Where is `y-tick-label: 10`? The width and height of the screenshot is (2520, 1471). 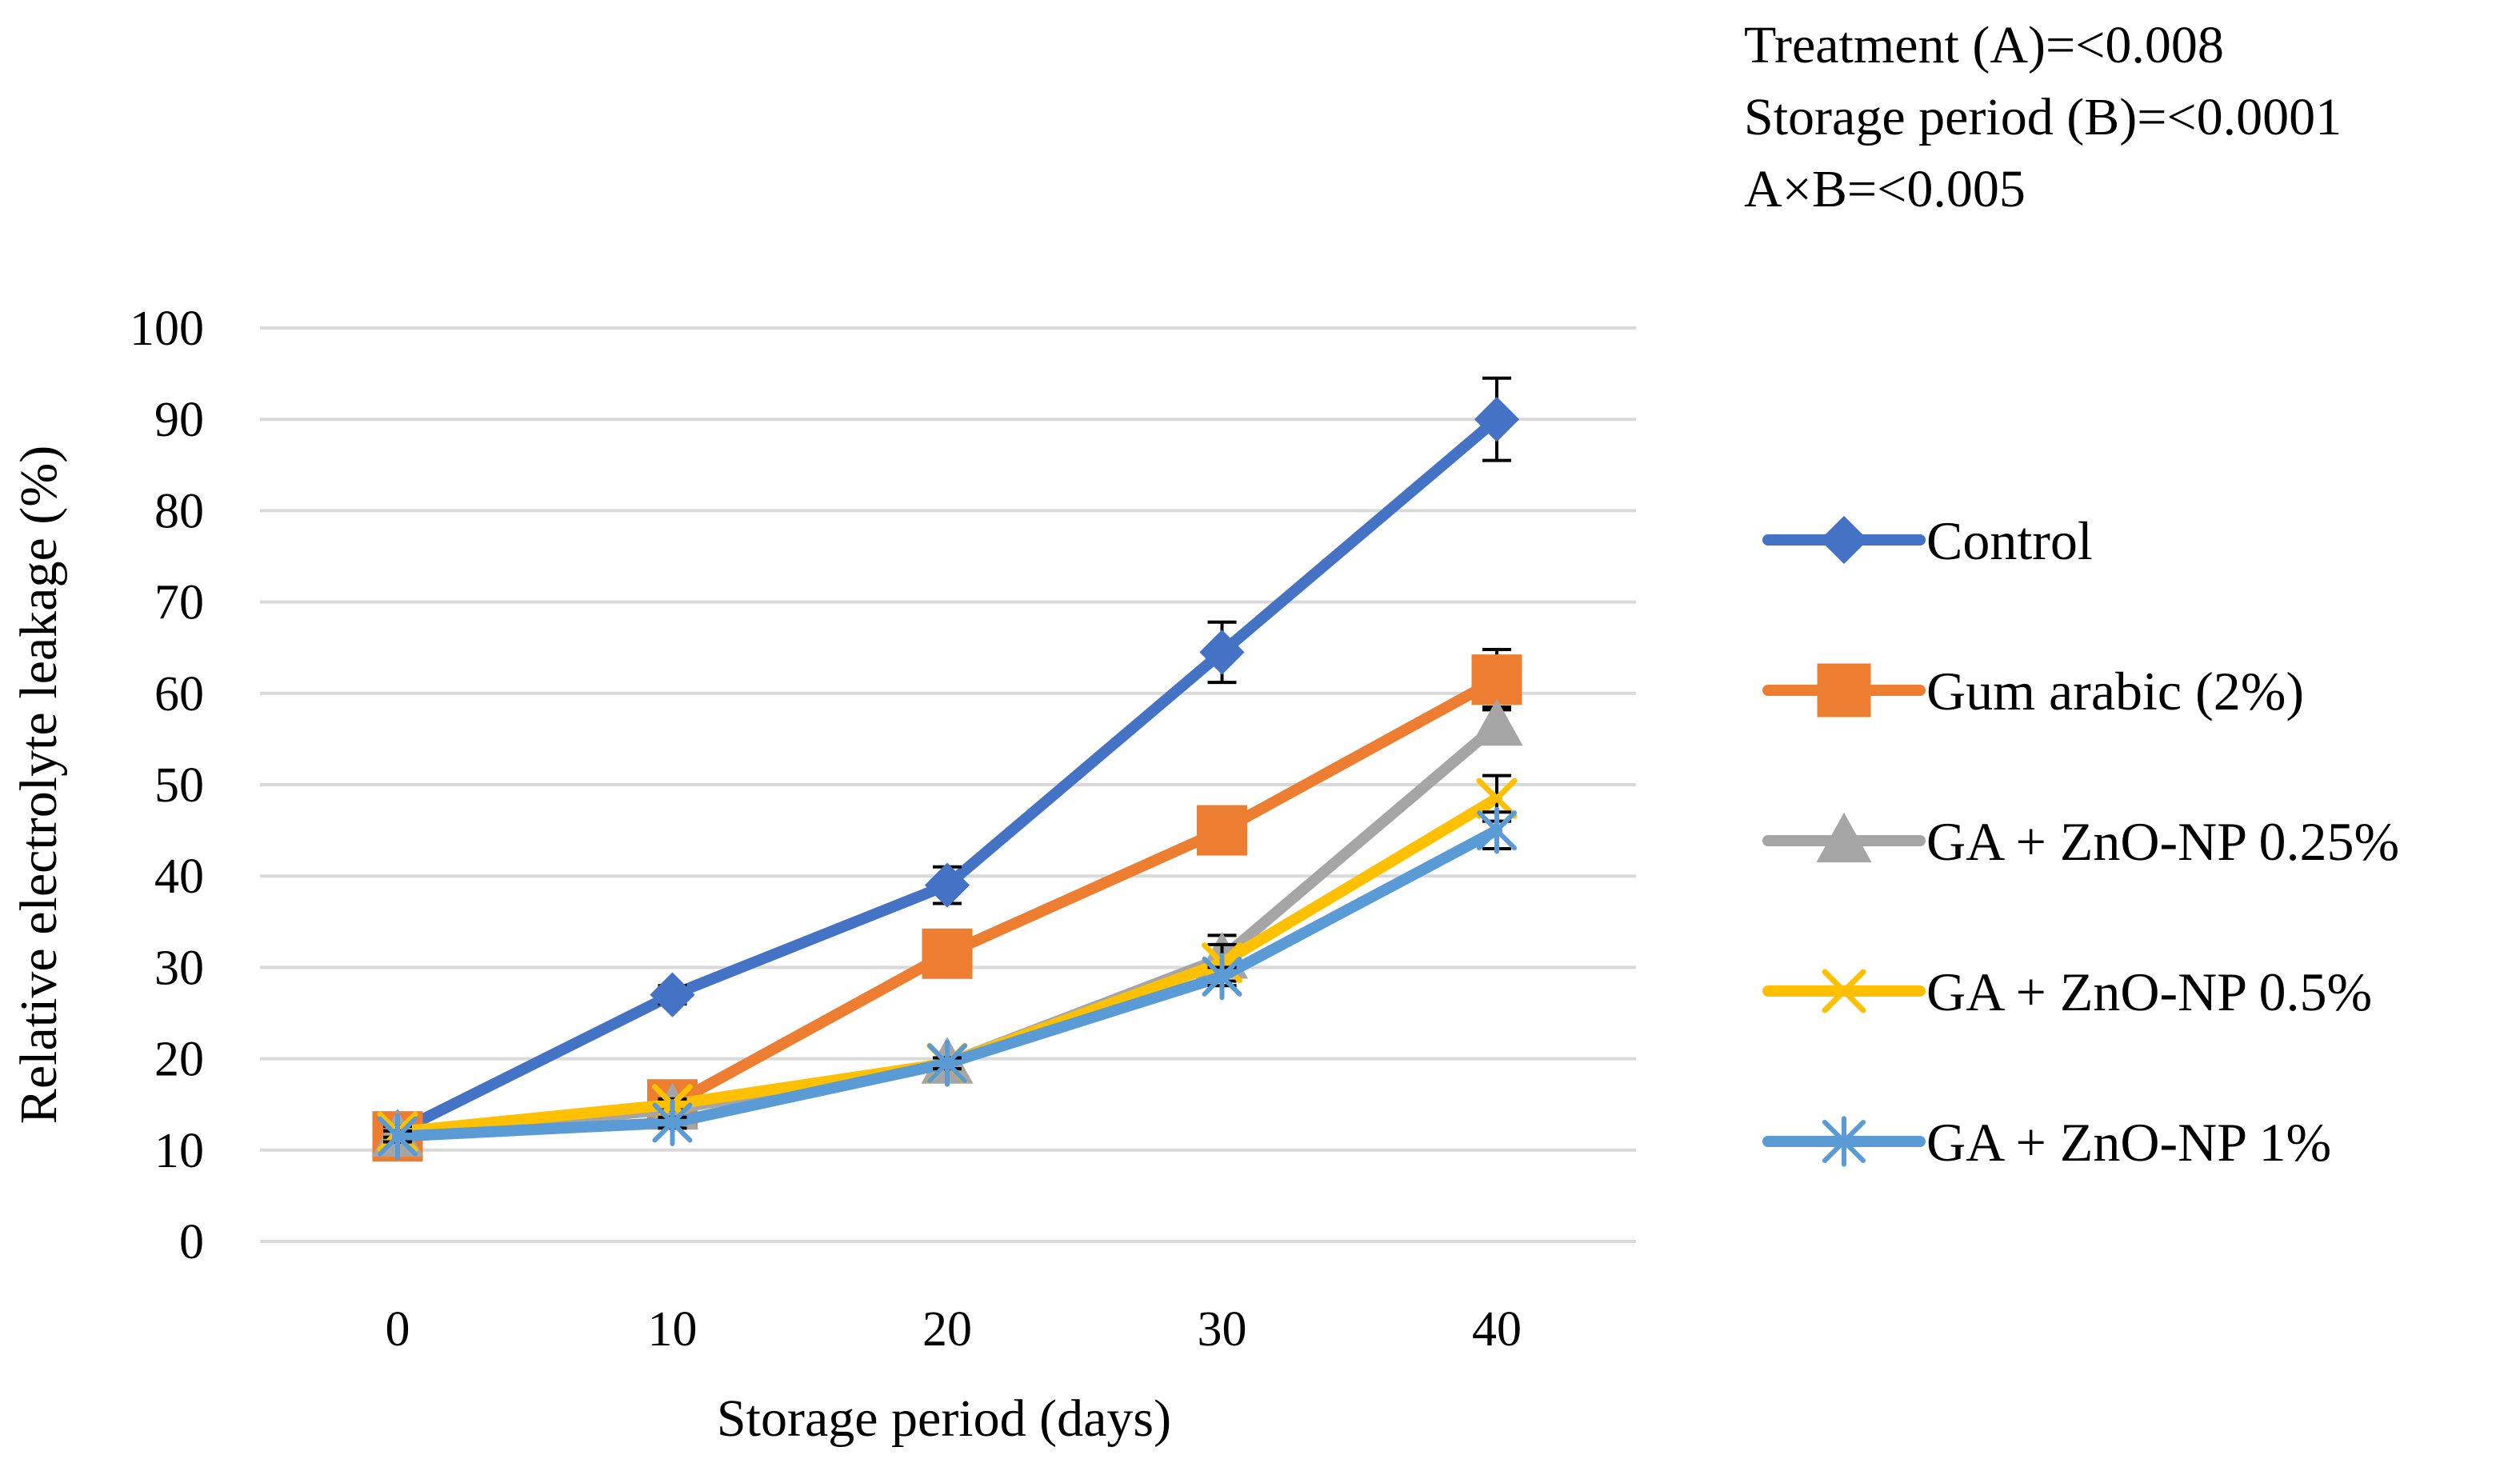 y-tick-label: 10 is located at coordinates (179, 1151).